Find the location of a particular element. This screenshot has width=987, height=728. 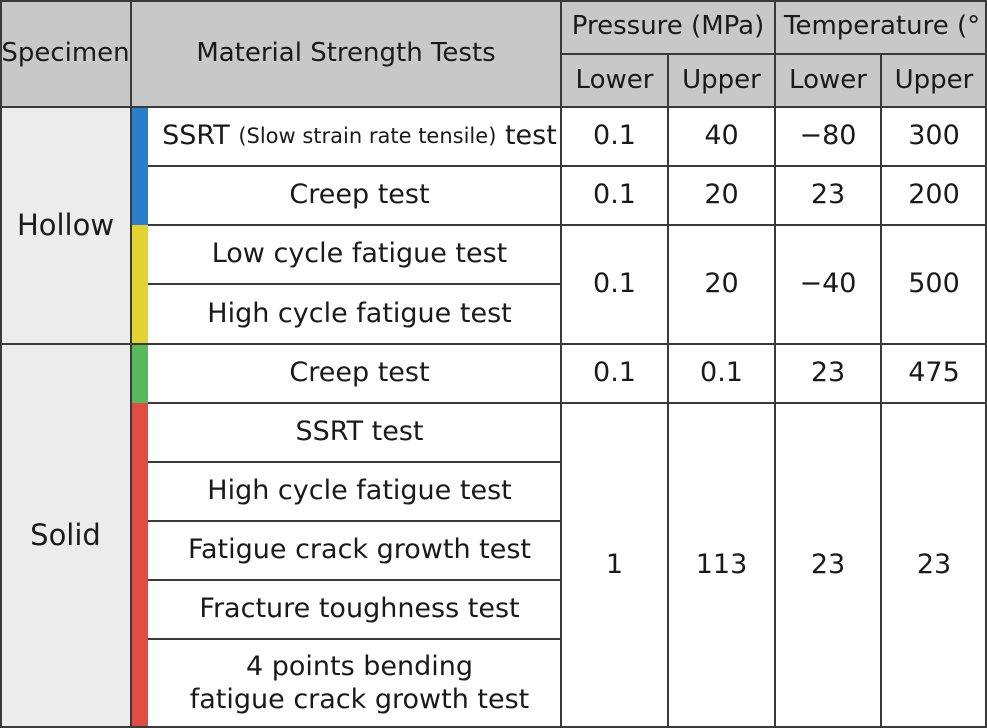

value-ssrt-pressure-lower: 0.1 is located at coordinates (614, 136).